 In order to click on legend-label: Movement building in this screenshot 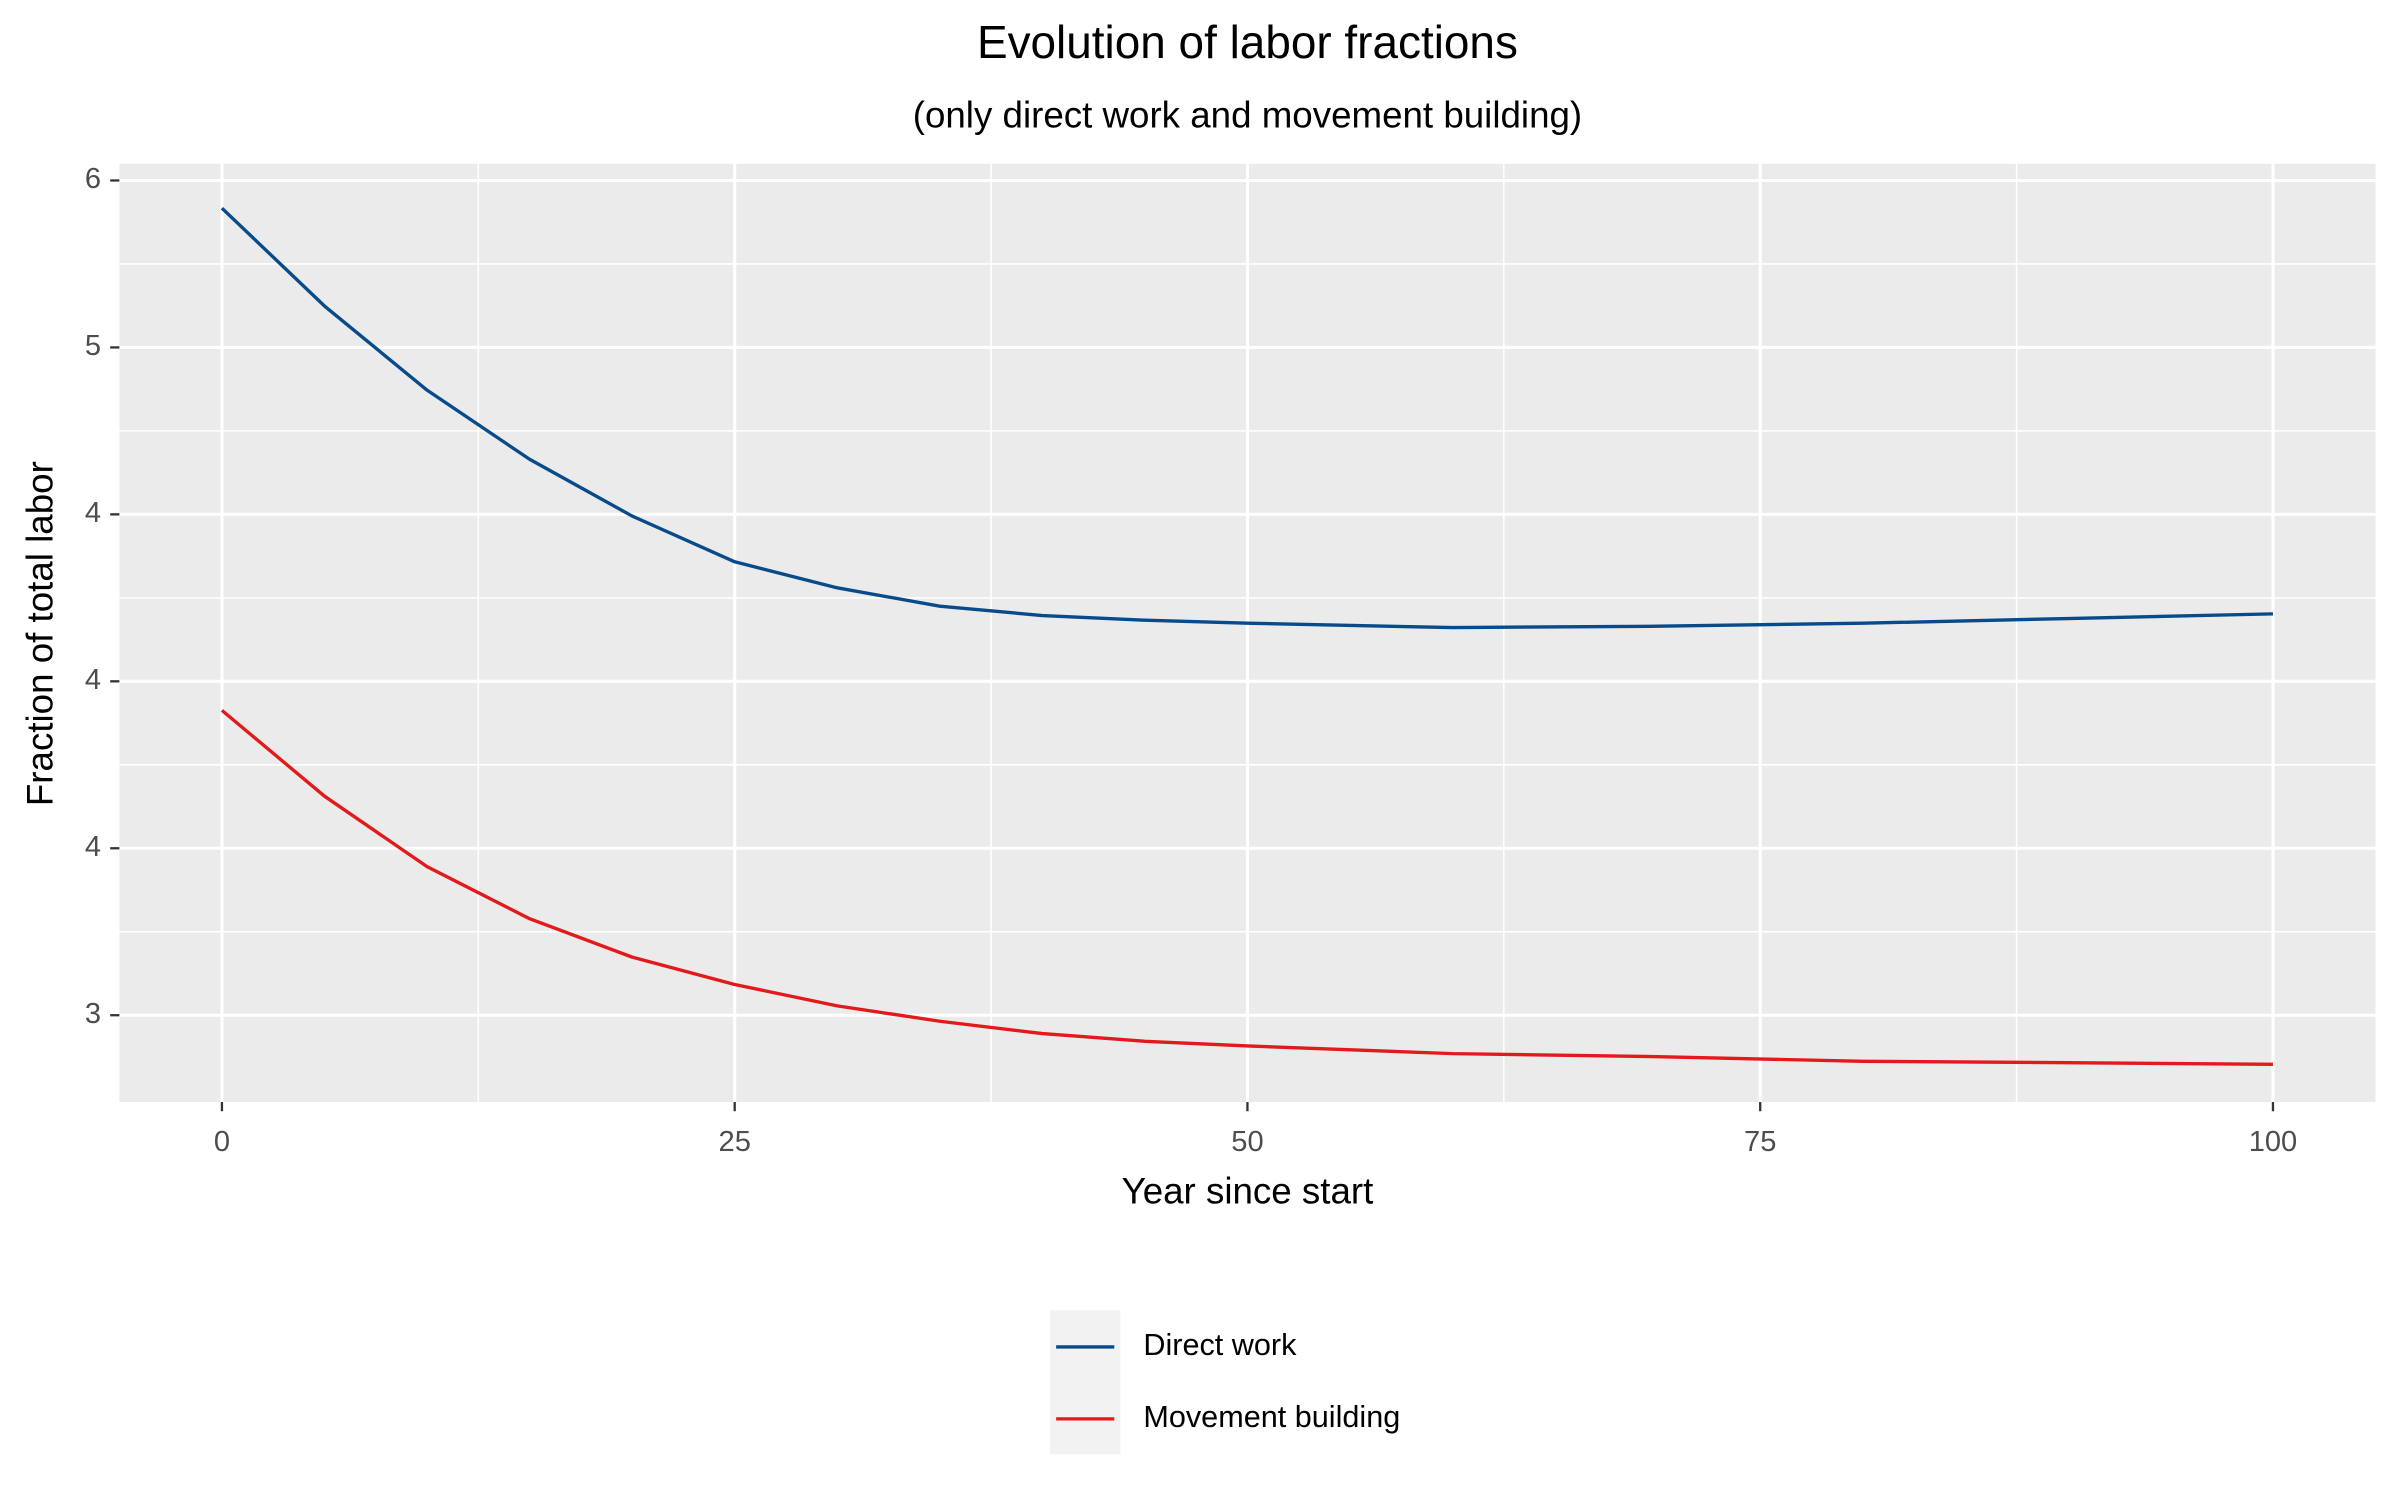, I will do `click(1271, 1417)`.